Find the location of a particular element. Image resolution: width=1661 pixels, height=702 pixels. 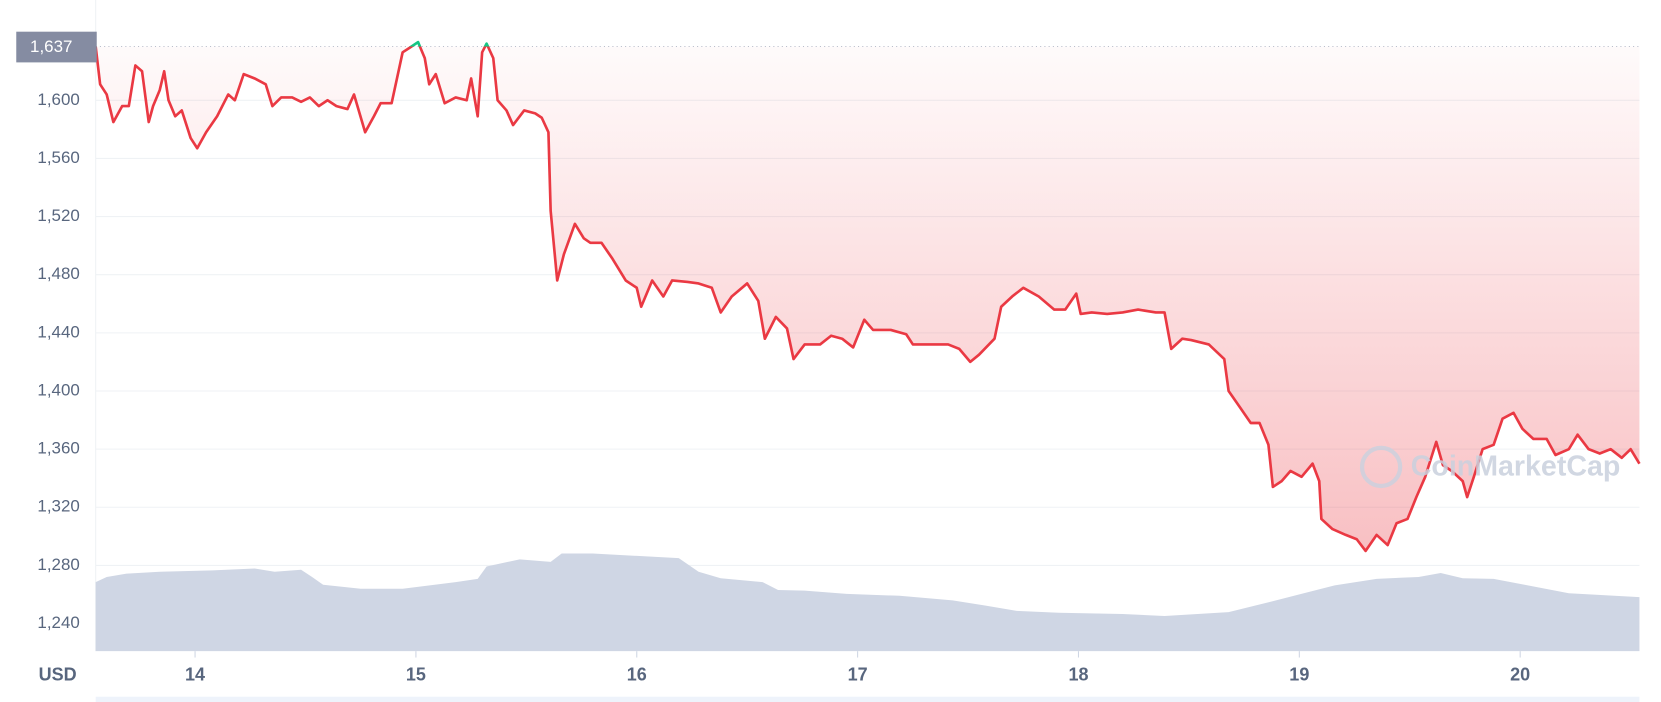

x-tick-label: 17 is located at coordinates (858, 674).